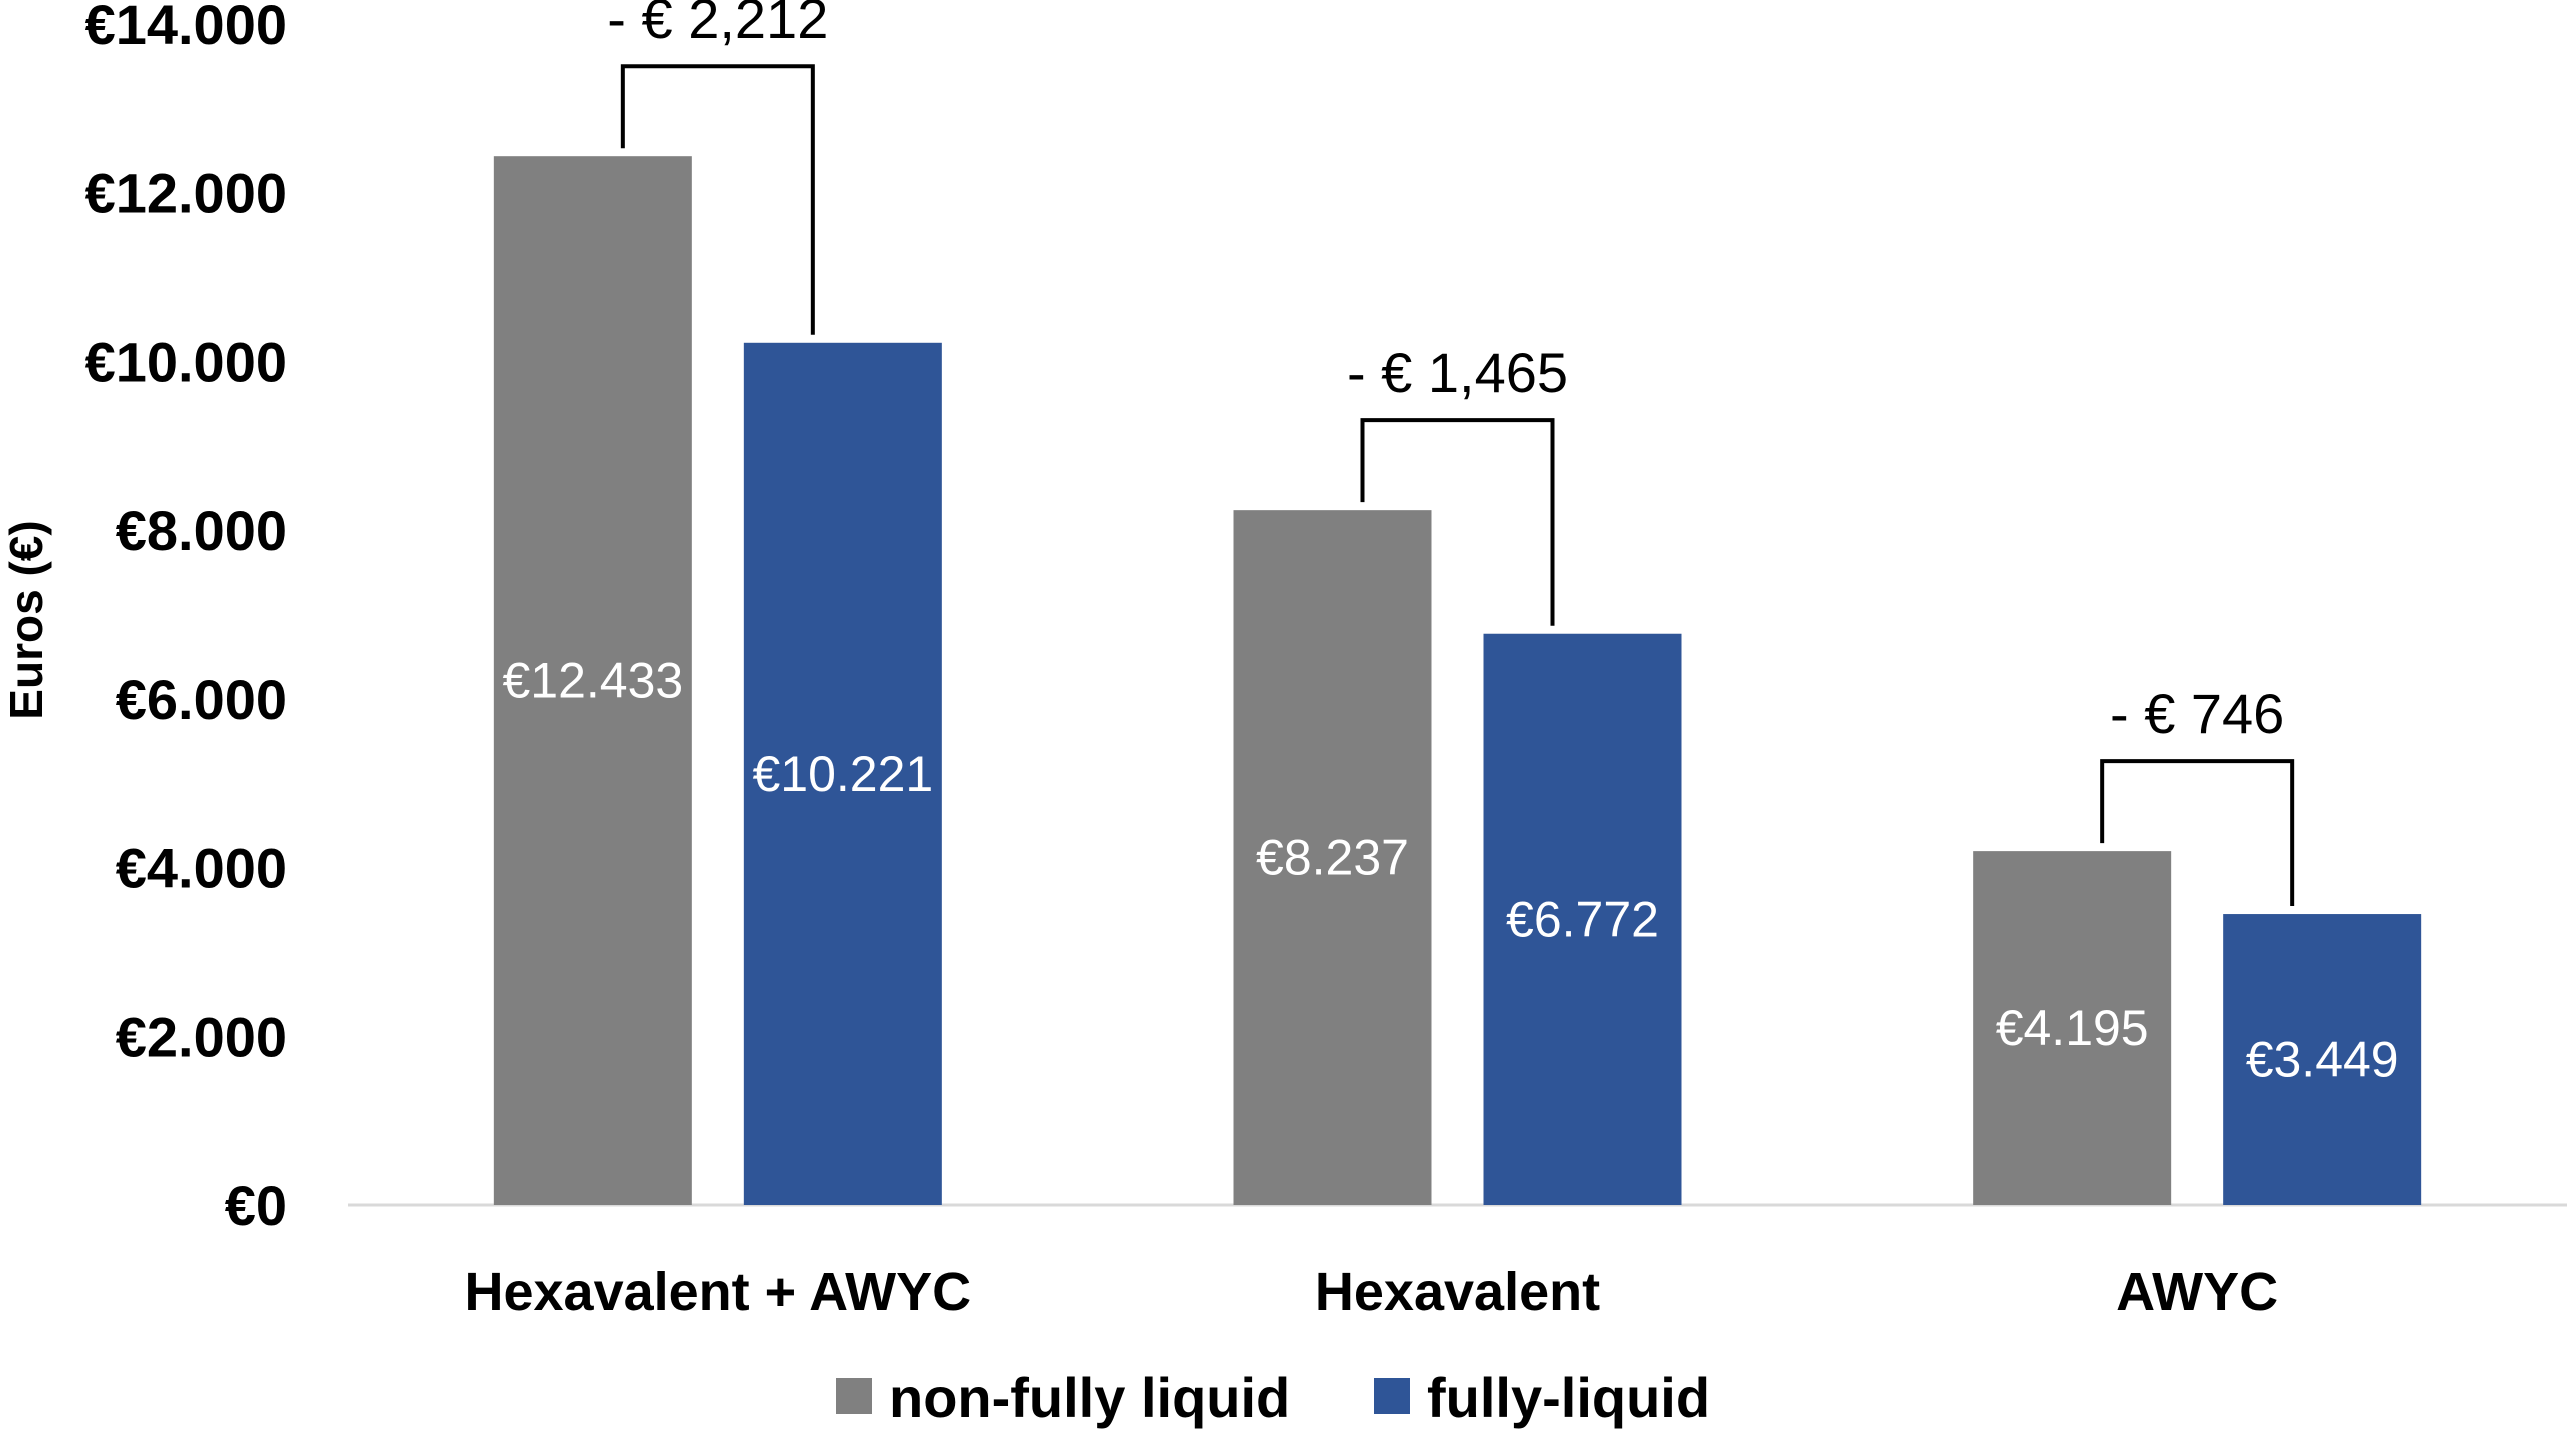 This screenshot has height=1431, width=2567. I want to click on data-label: €4.195, so click(2072, 1028).